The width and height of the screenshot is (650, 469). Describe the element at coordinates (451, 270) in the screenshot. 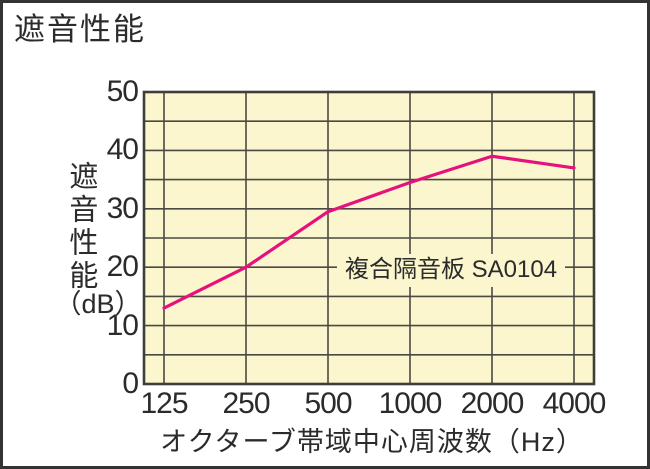

I see `series-label: 複合隔音板 SA0104` at that location.